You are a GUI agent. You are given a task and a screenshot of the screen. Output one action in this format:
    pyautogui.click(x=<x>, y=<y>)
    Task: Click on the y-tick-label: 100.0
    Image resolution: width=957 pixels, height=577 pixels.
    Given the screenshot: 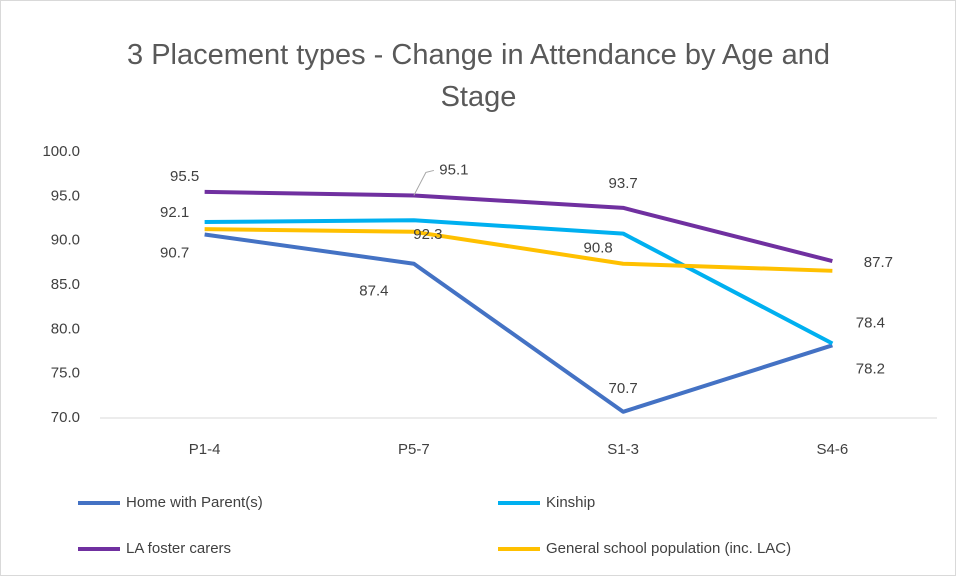 What is the action you would take?
    pyautogui.click(x=61, y=151)
    